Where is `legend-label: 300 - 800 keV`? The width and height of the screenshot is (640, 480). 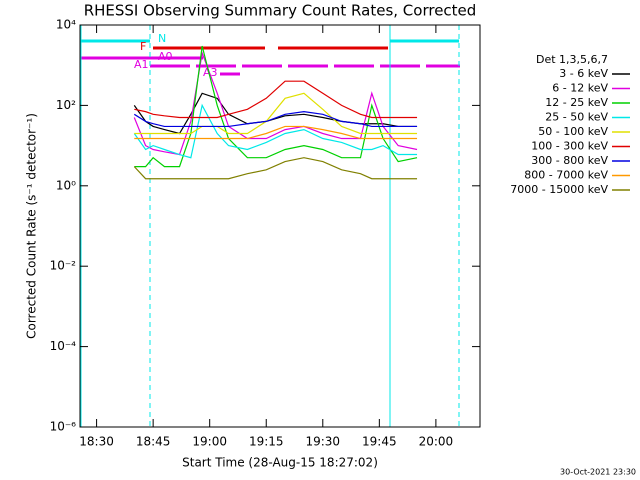
legend-label: 300 - 800 keV is located at coordinates (569, 160).